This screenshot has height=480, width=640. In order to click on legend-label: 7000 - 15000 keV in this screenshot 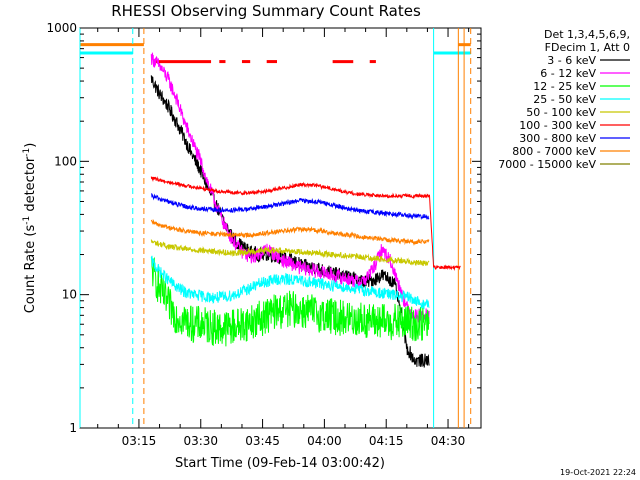, I will do `click(547, 164)`.